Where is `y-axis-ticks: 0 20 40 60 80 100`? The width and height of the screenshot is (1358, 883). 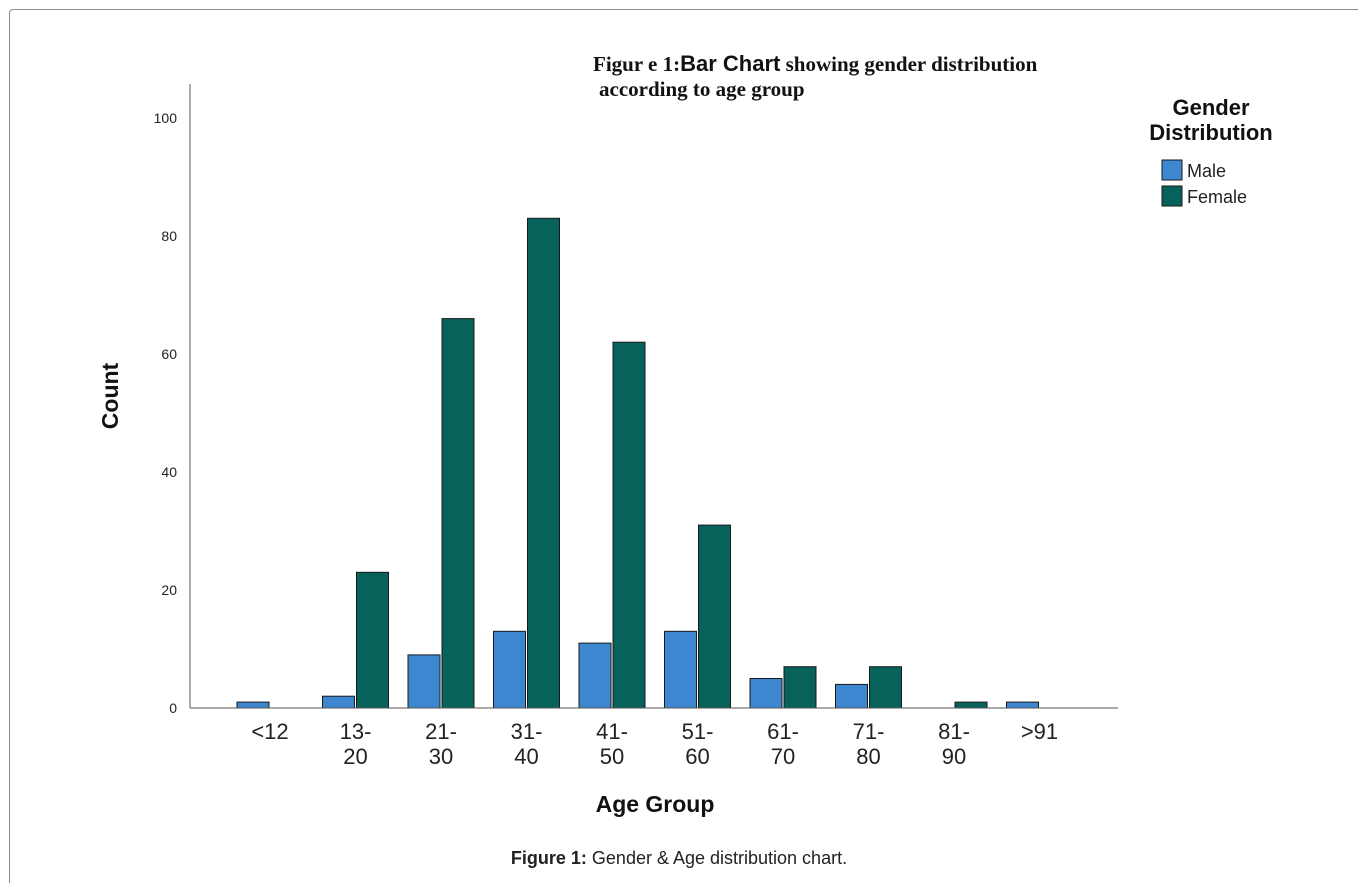
y-axis-ticks: 0 20 40 60 80 100 is located at coordinates (166, 413).